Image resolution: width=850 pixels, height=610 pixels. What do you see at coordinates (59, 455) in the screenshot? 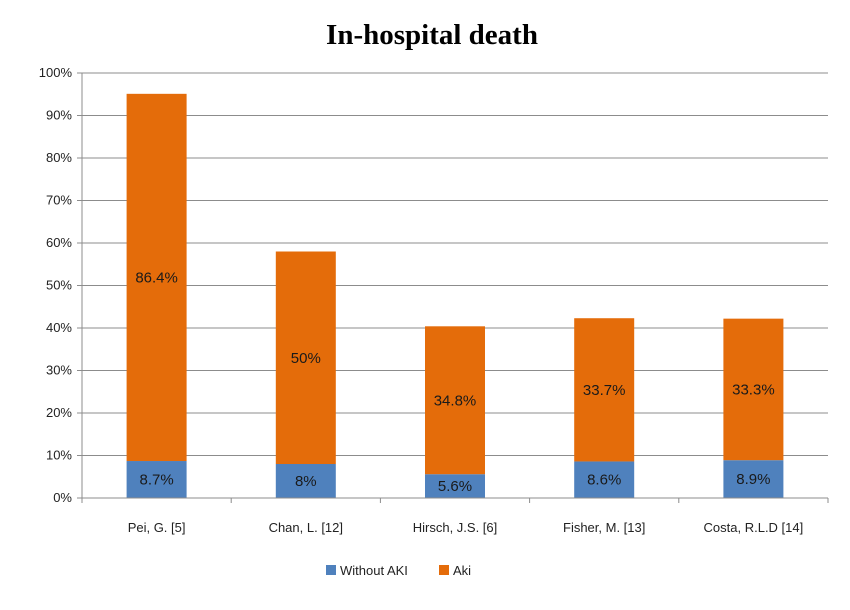
I see `y-tick-label: 10%` at bounding box center [59, 455].